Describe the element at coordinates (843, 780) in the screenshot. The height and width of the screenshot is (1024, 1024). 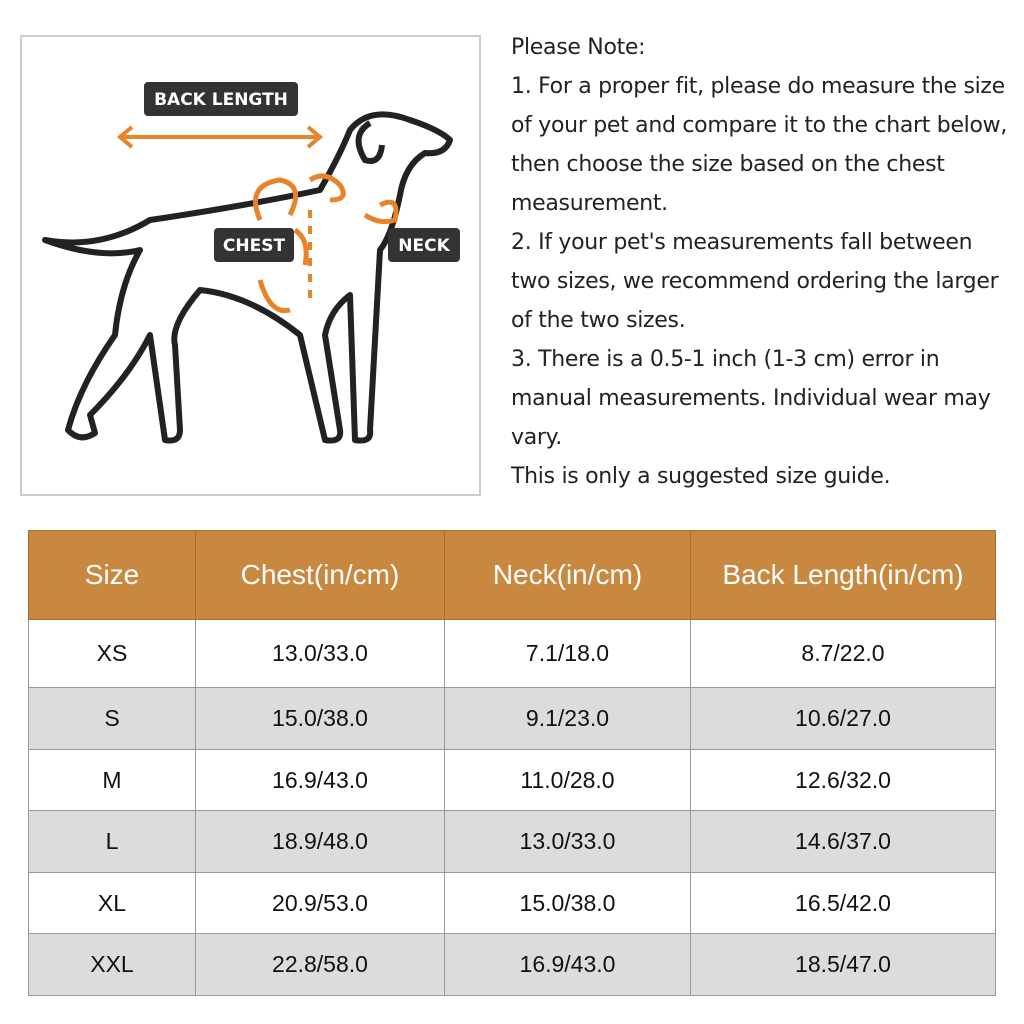
I see `table-cell: 12.6/32.0` at that location.